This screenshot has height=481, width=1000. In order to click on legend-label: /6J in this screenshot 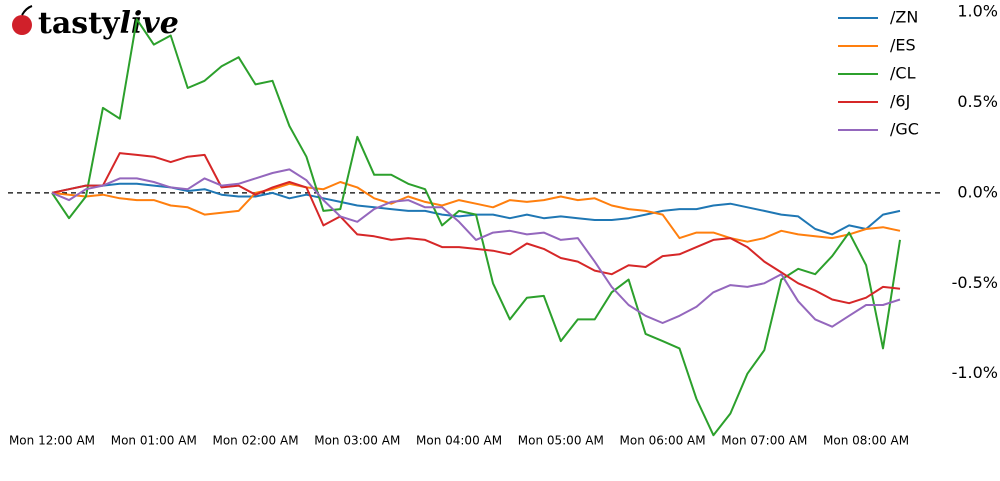, I will do `click(900, 101)`.